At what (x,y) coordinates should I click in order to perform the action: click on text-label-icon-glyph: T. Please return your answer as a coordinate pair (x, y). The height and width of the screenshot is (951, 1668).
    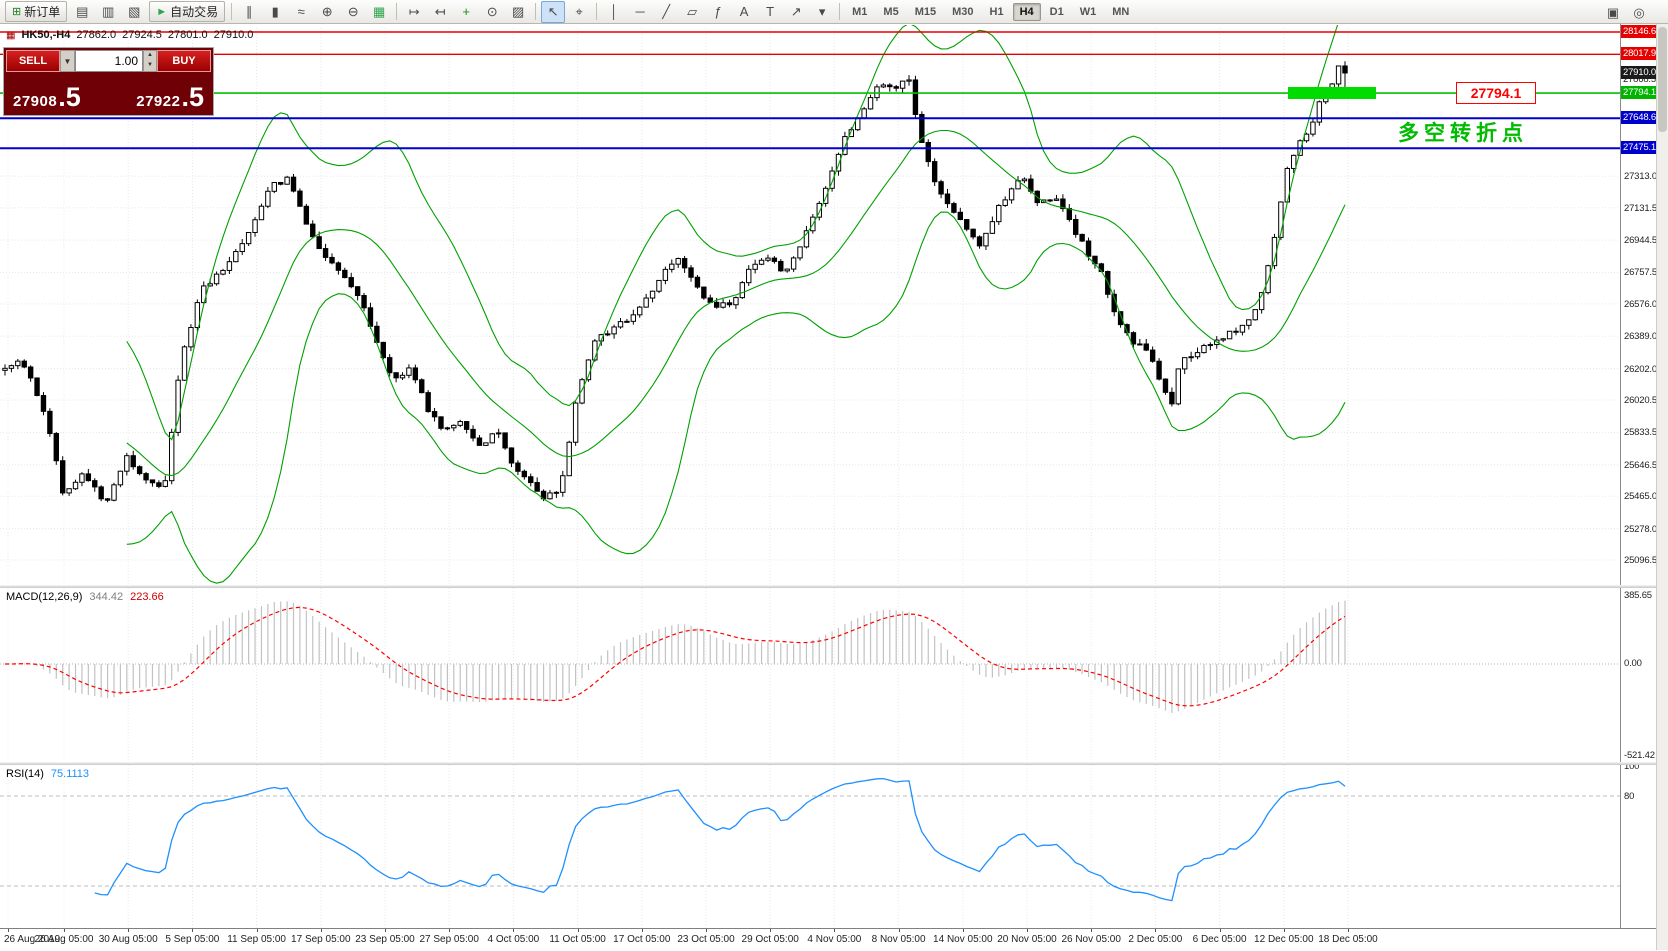
    Looking at the image, I should click on (770, 11).